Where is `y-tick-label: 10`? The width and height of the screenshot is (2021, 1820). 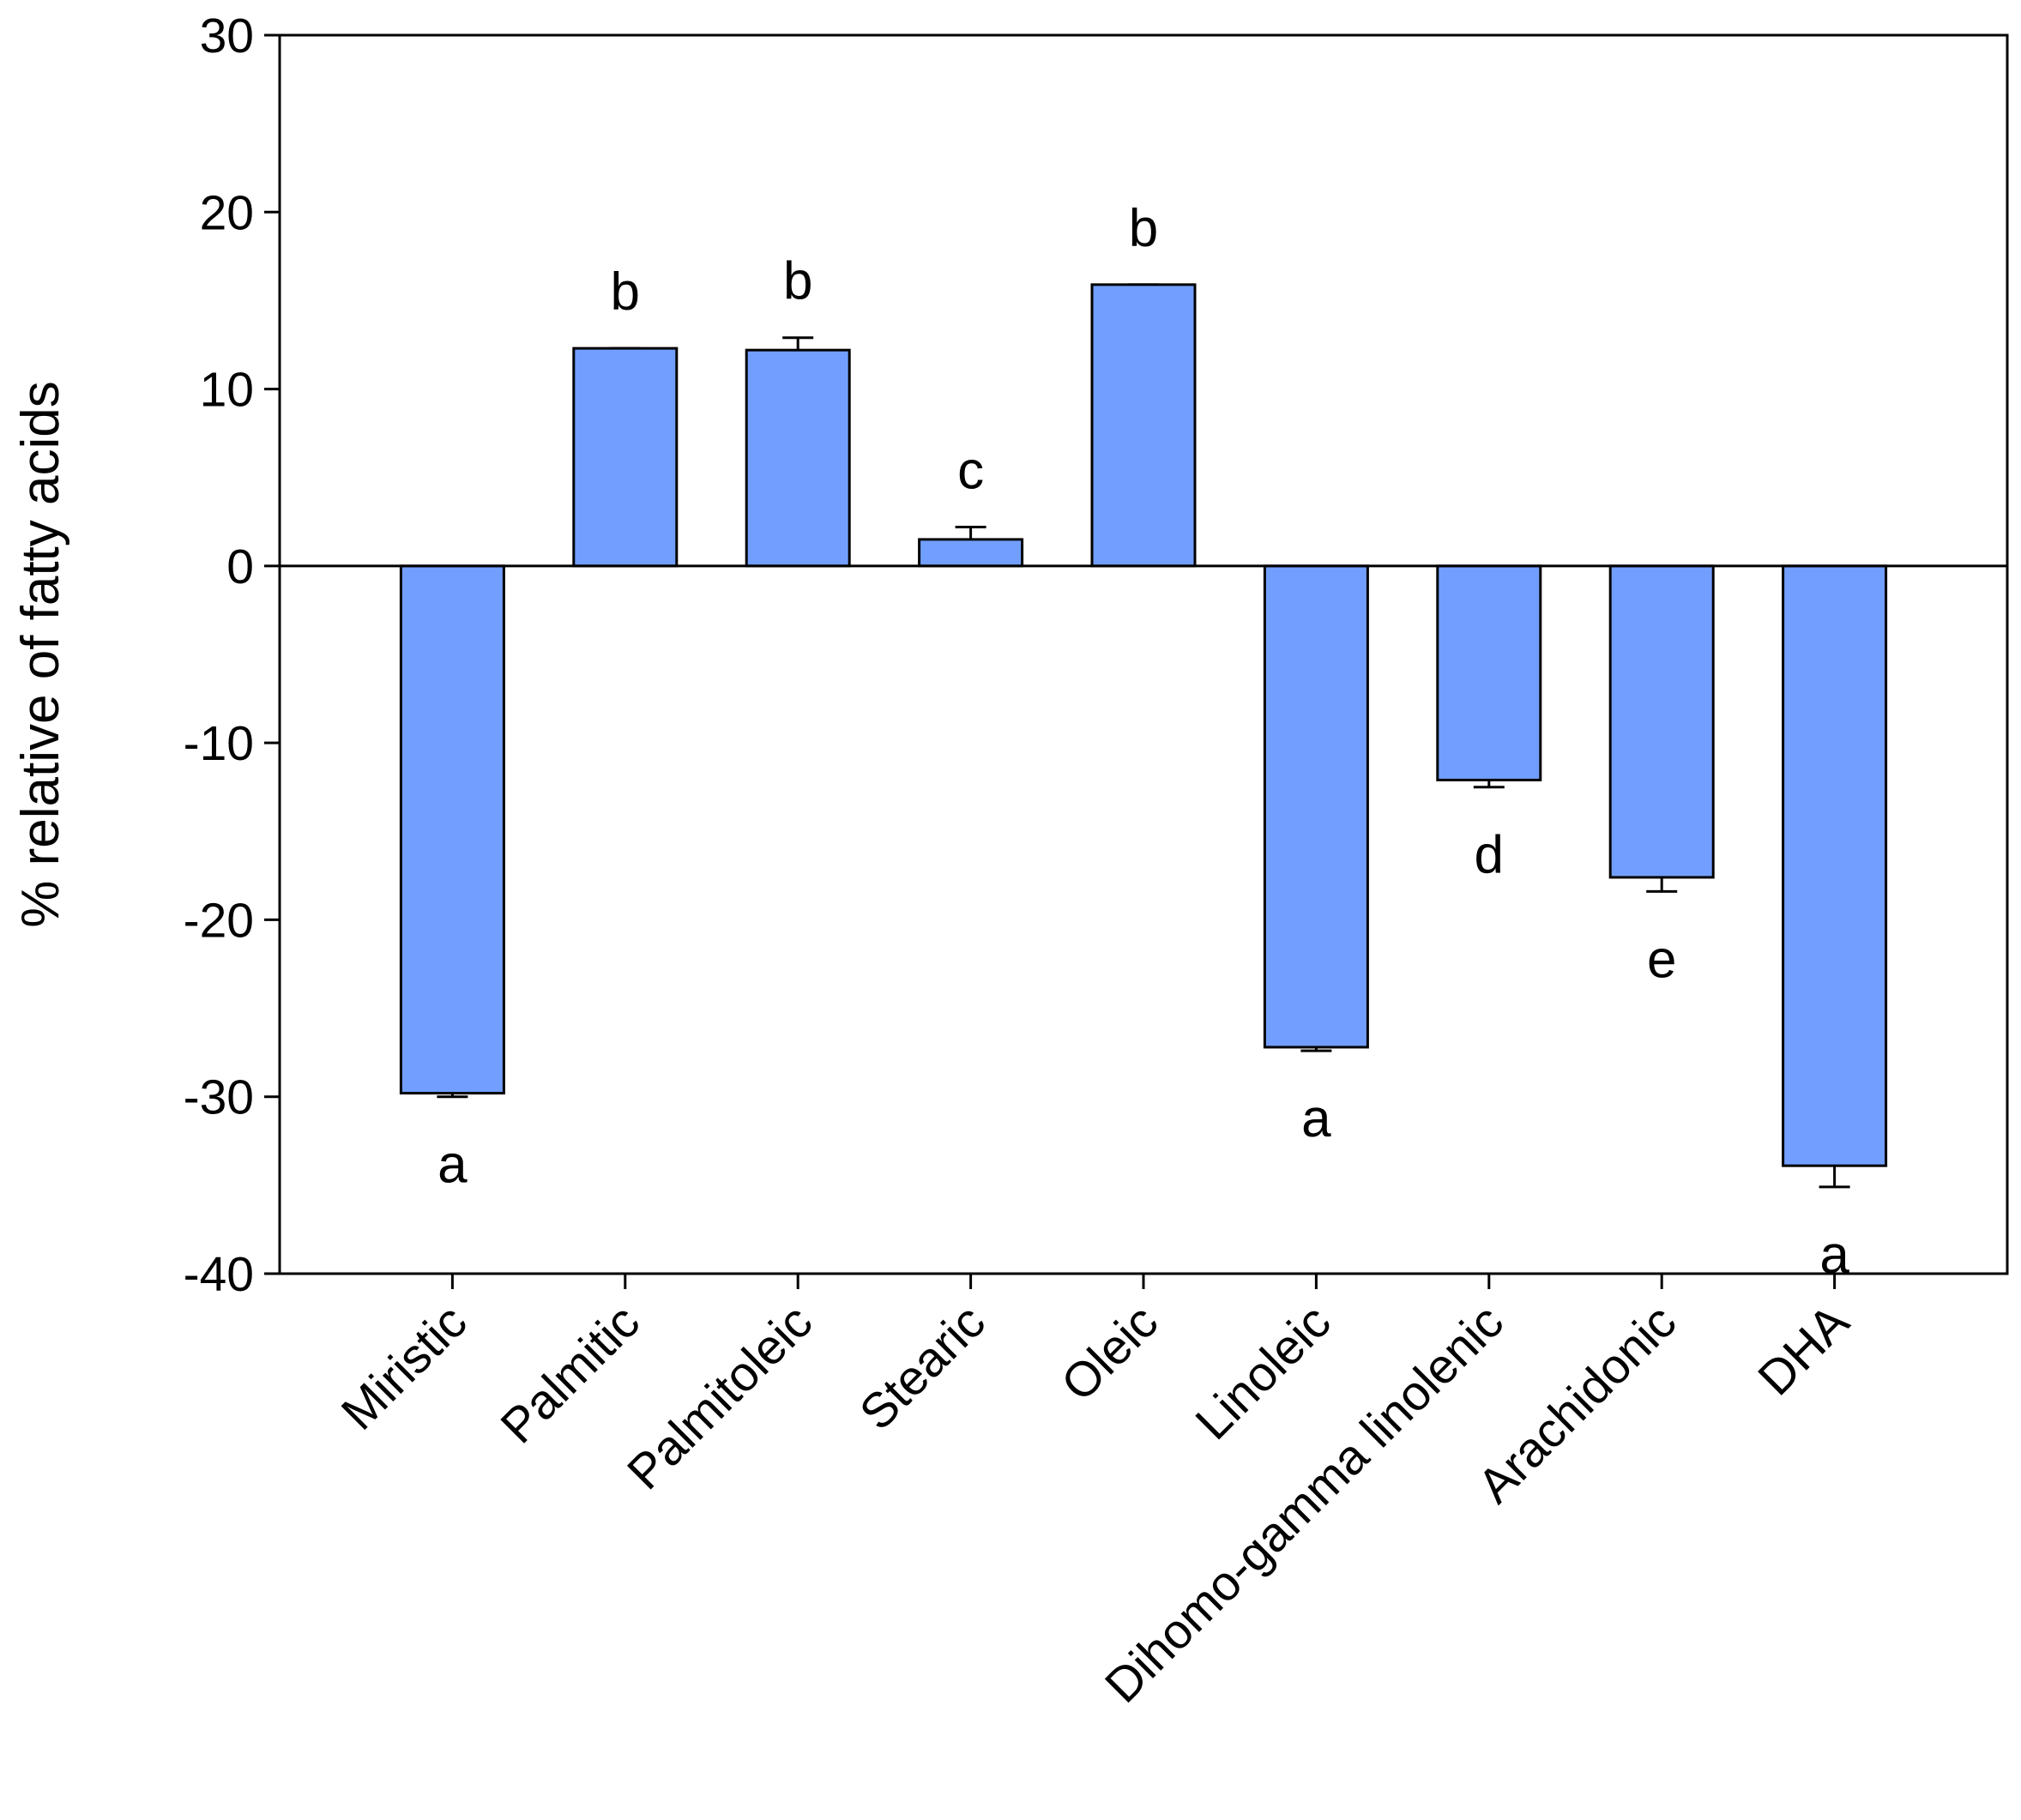 y-tick-label: 10 is located at coordinates (227, 391).